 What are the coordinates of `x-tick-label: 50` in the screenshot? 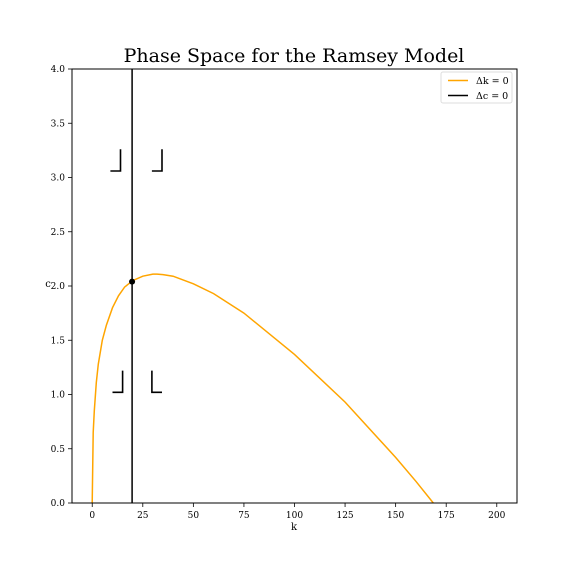 It's located at (194, 516).